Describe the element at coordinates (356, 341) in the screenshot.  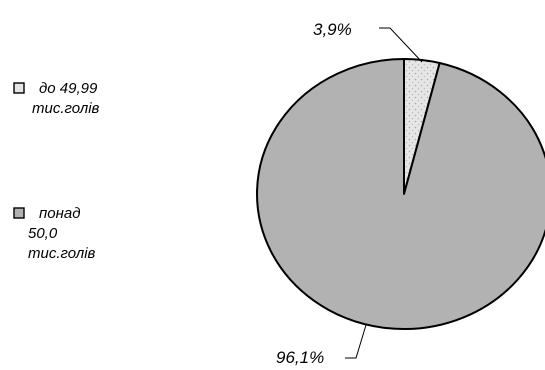
I see `leader-line-large` at that location.